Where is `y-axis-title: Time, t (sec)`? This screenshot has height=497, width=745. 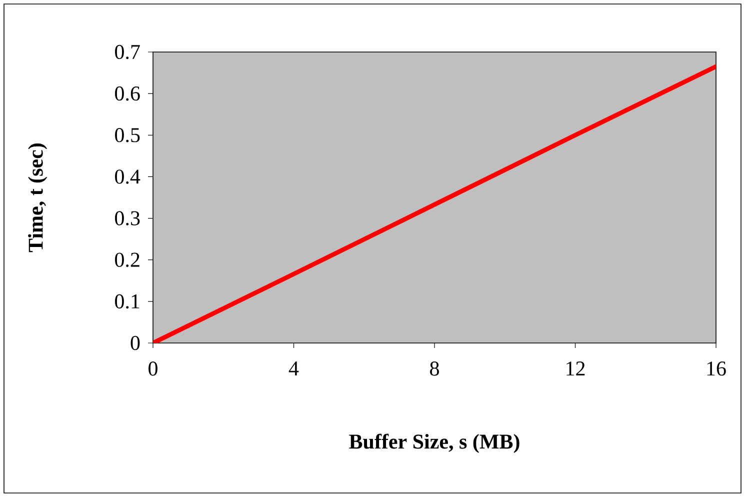 y-axis-title: Time, t (sec) is located at coordinates (38, 198).